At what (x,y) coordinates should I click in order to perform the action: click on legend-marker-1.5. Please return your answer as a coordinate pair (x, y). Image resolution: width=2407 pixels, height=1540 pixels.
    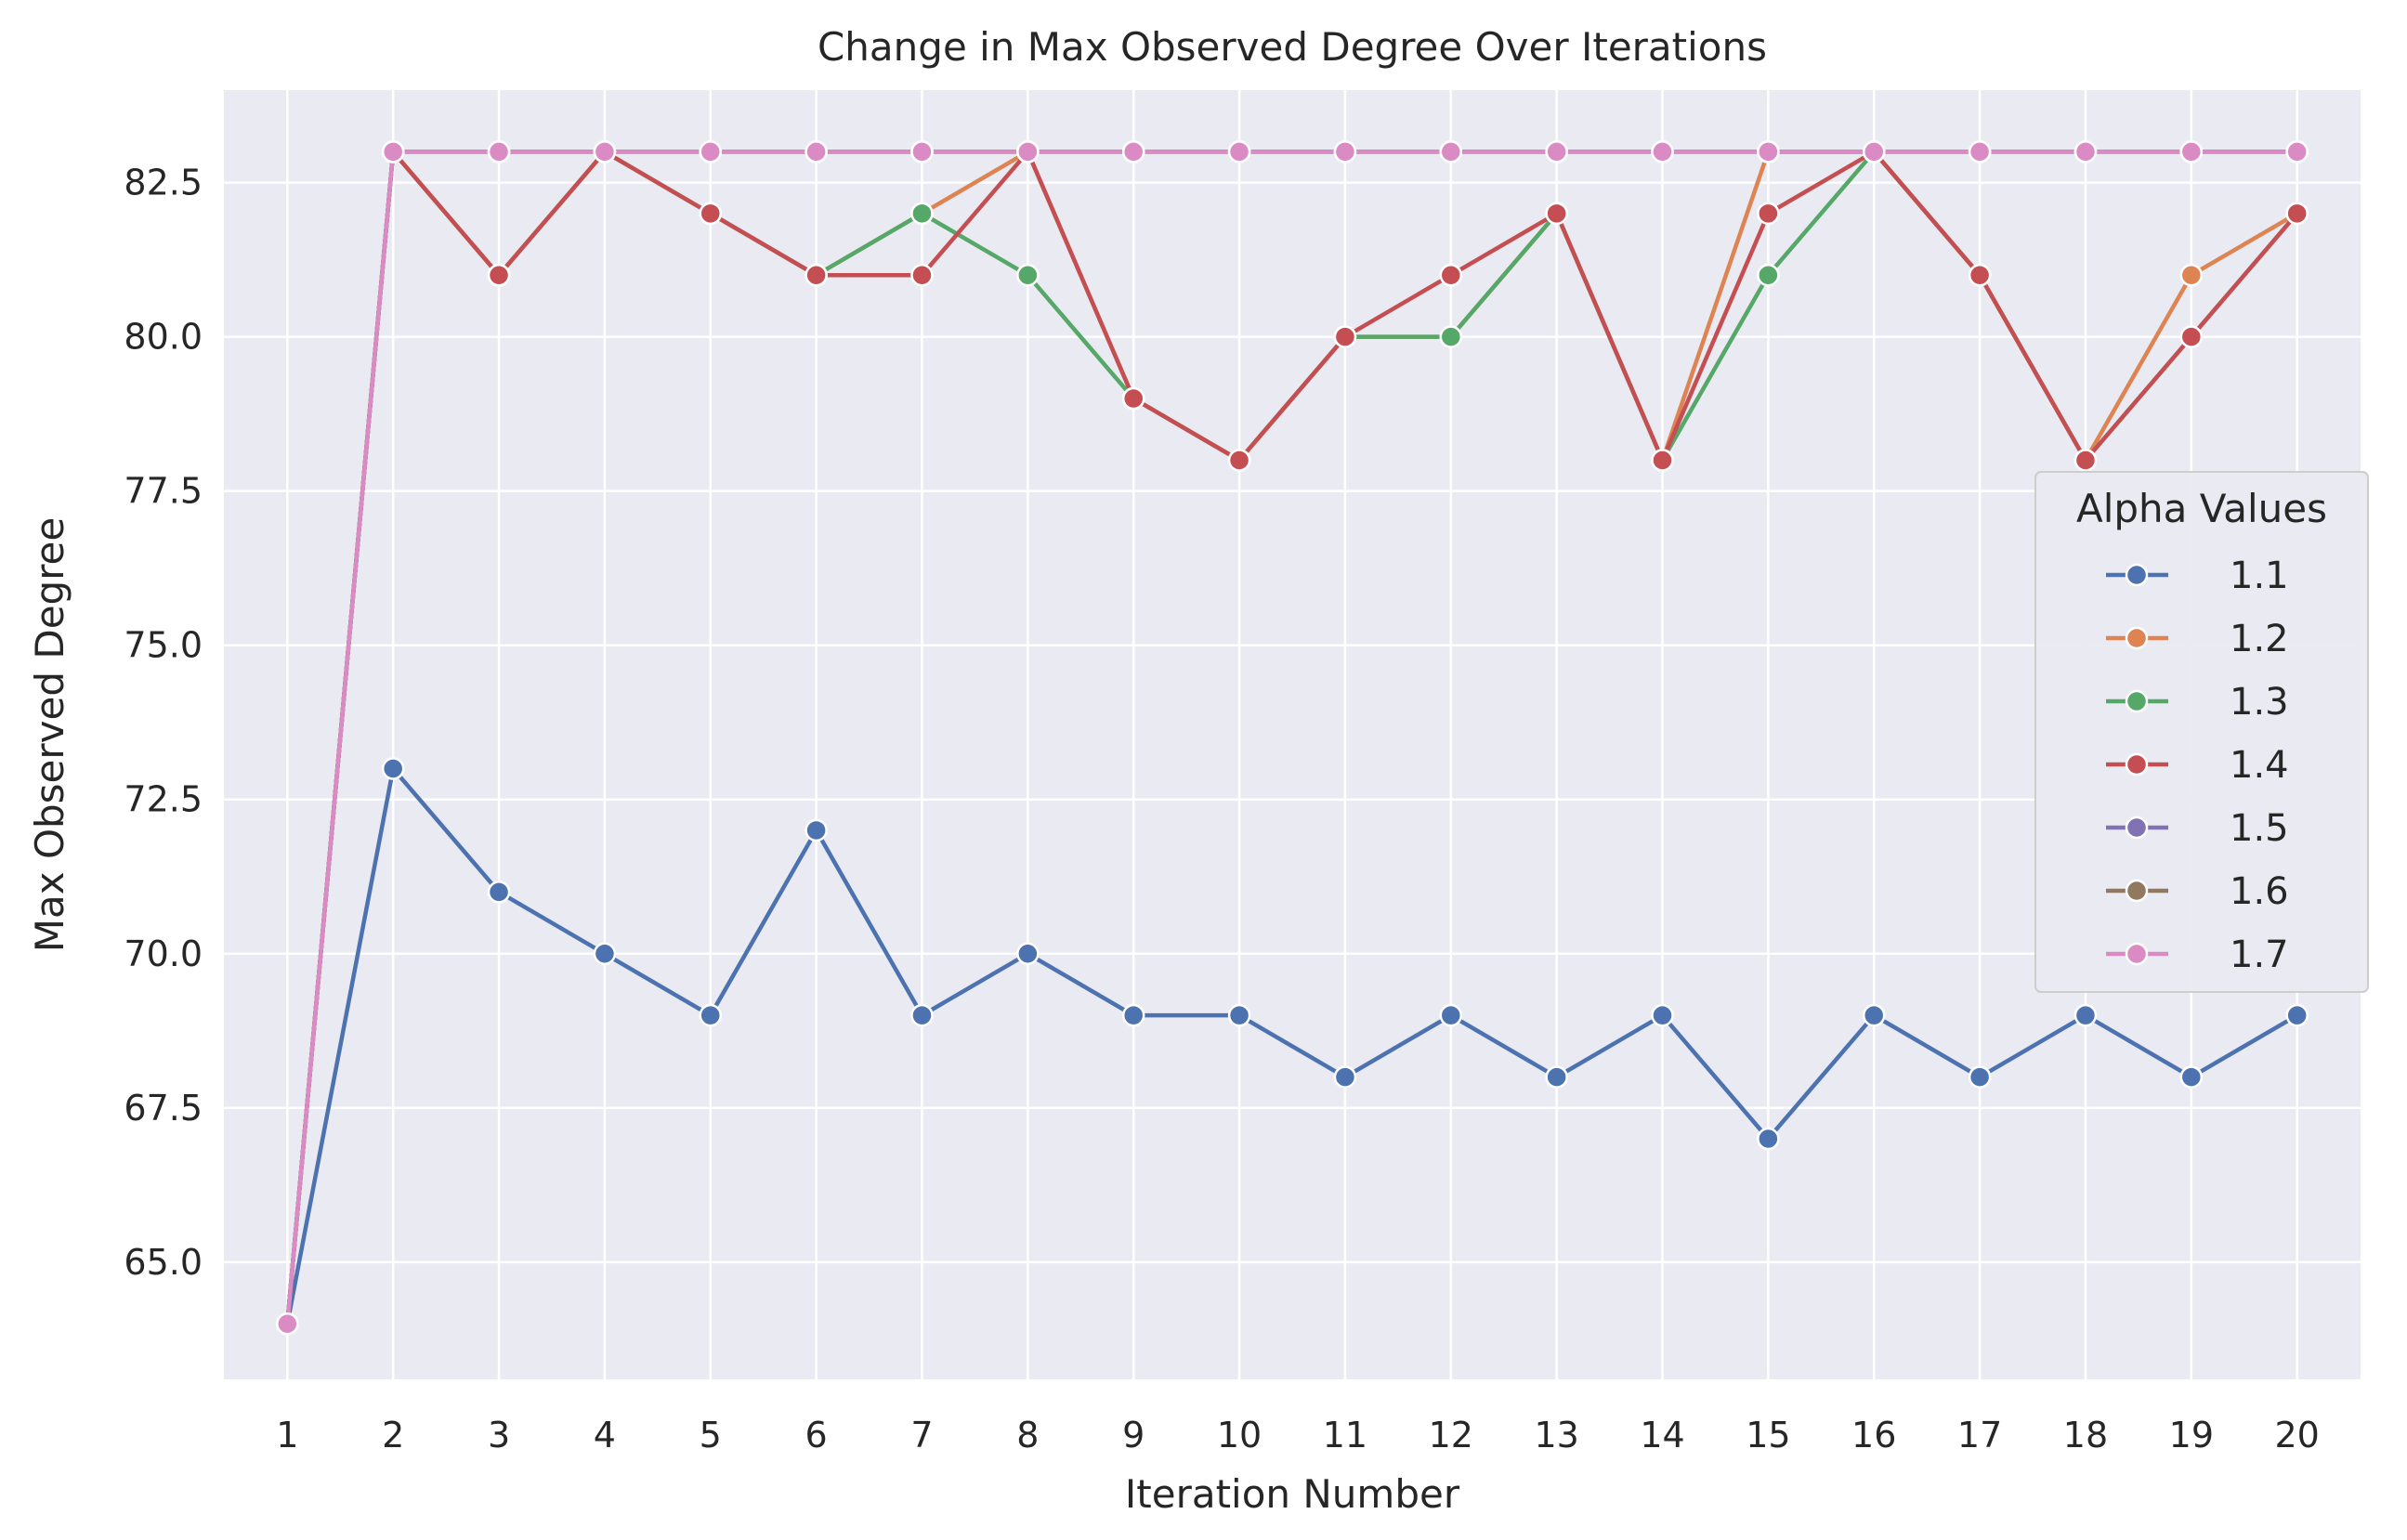
    Looking at the image, I should click on (2137, 828).